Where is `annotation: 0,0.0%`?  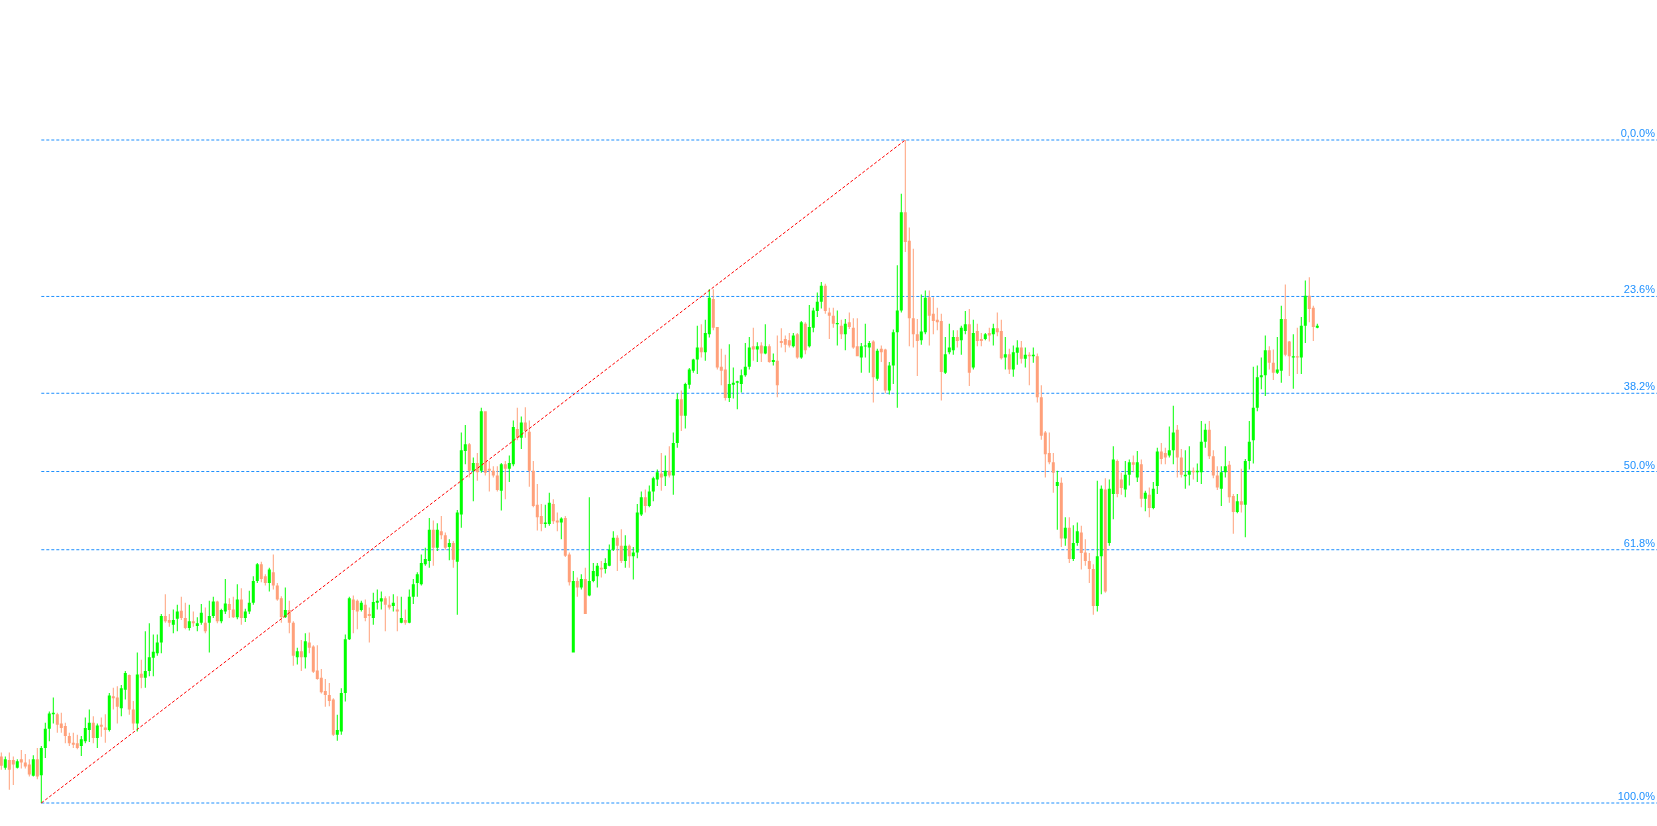
annotation: 0,0.0% is located at coordinates (1638, 133).